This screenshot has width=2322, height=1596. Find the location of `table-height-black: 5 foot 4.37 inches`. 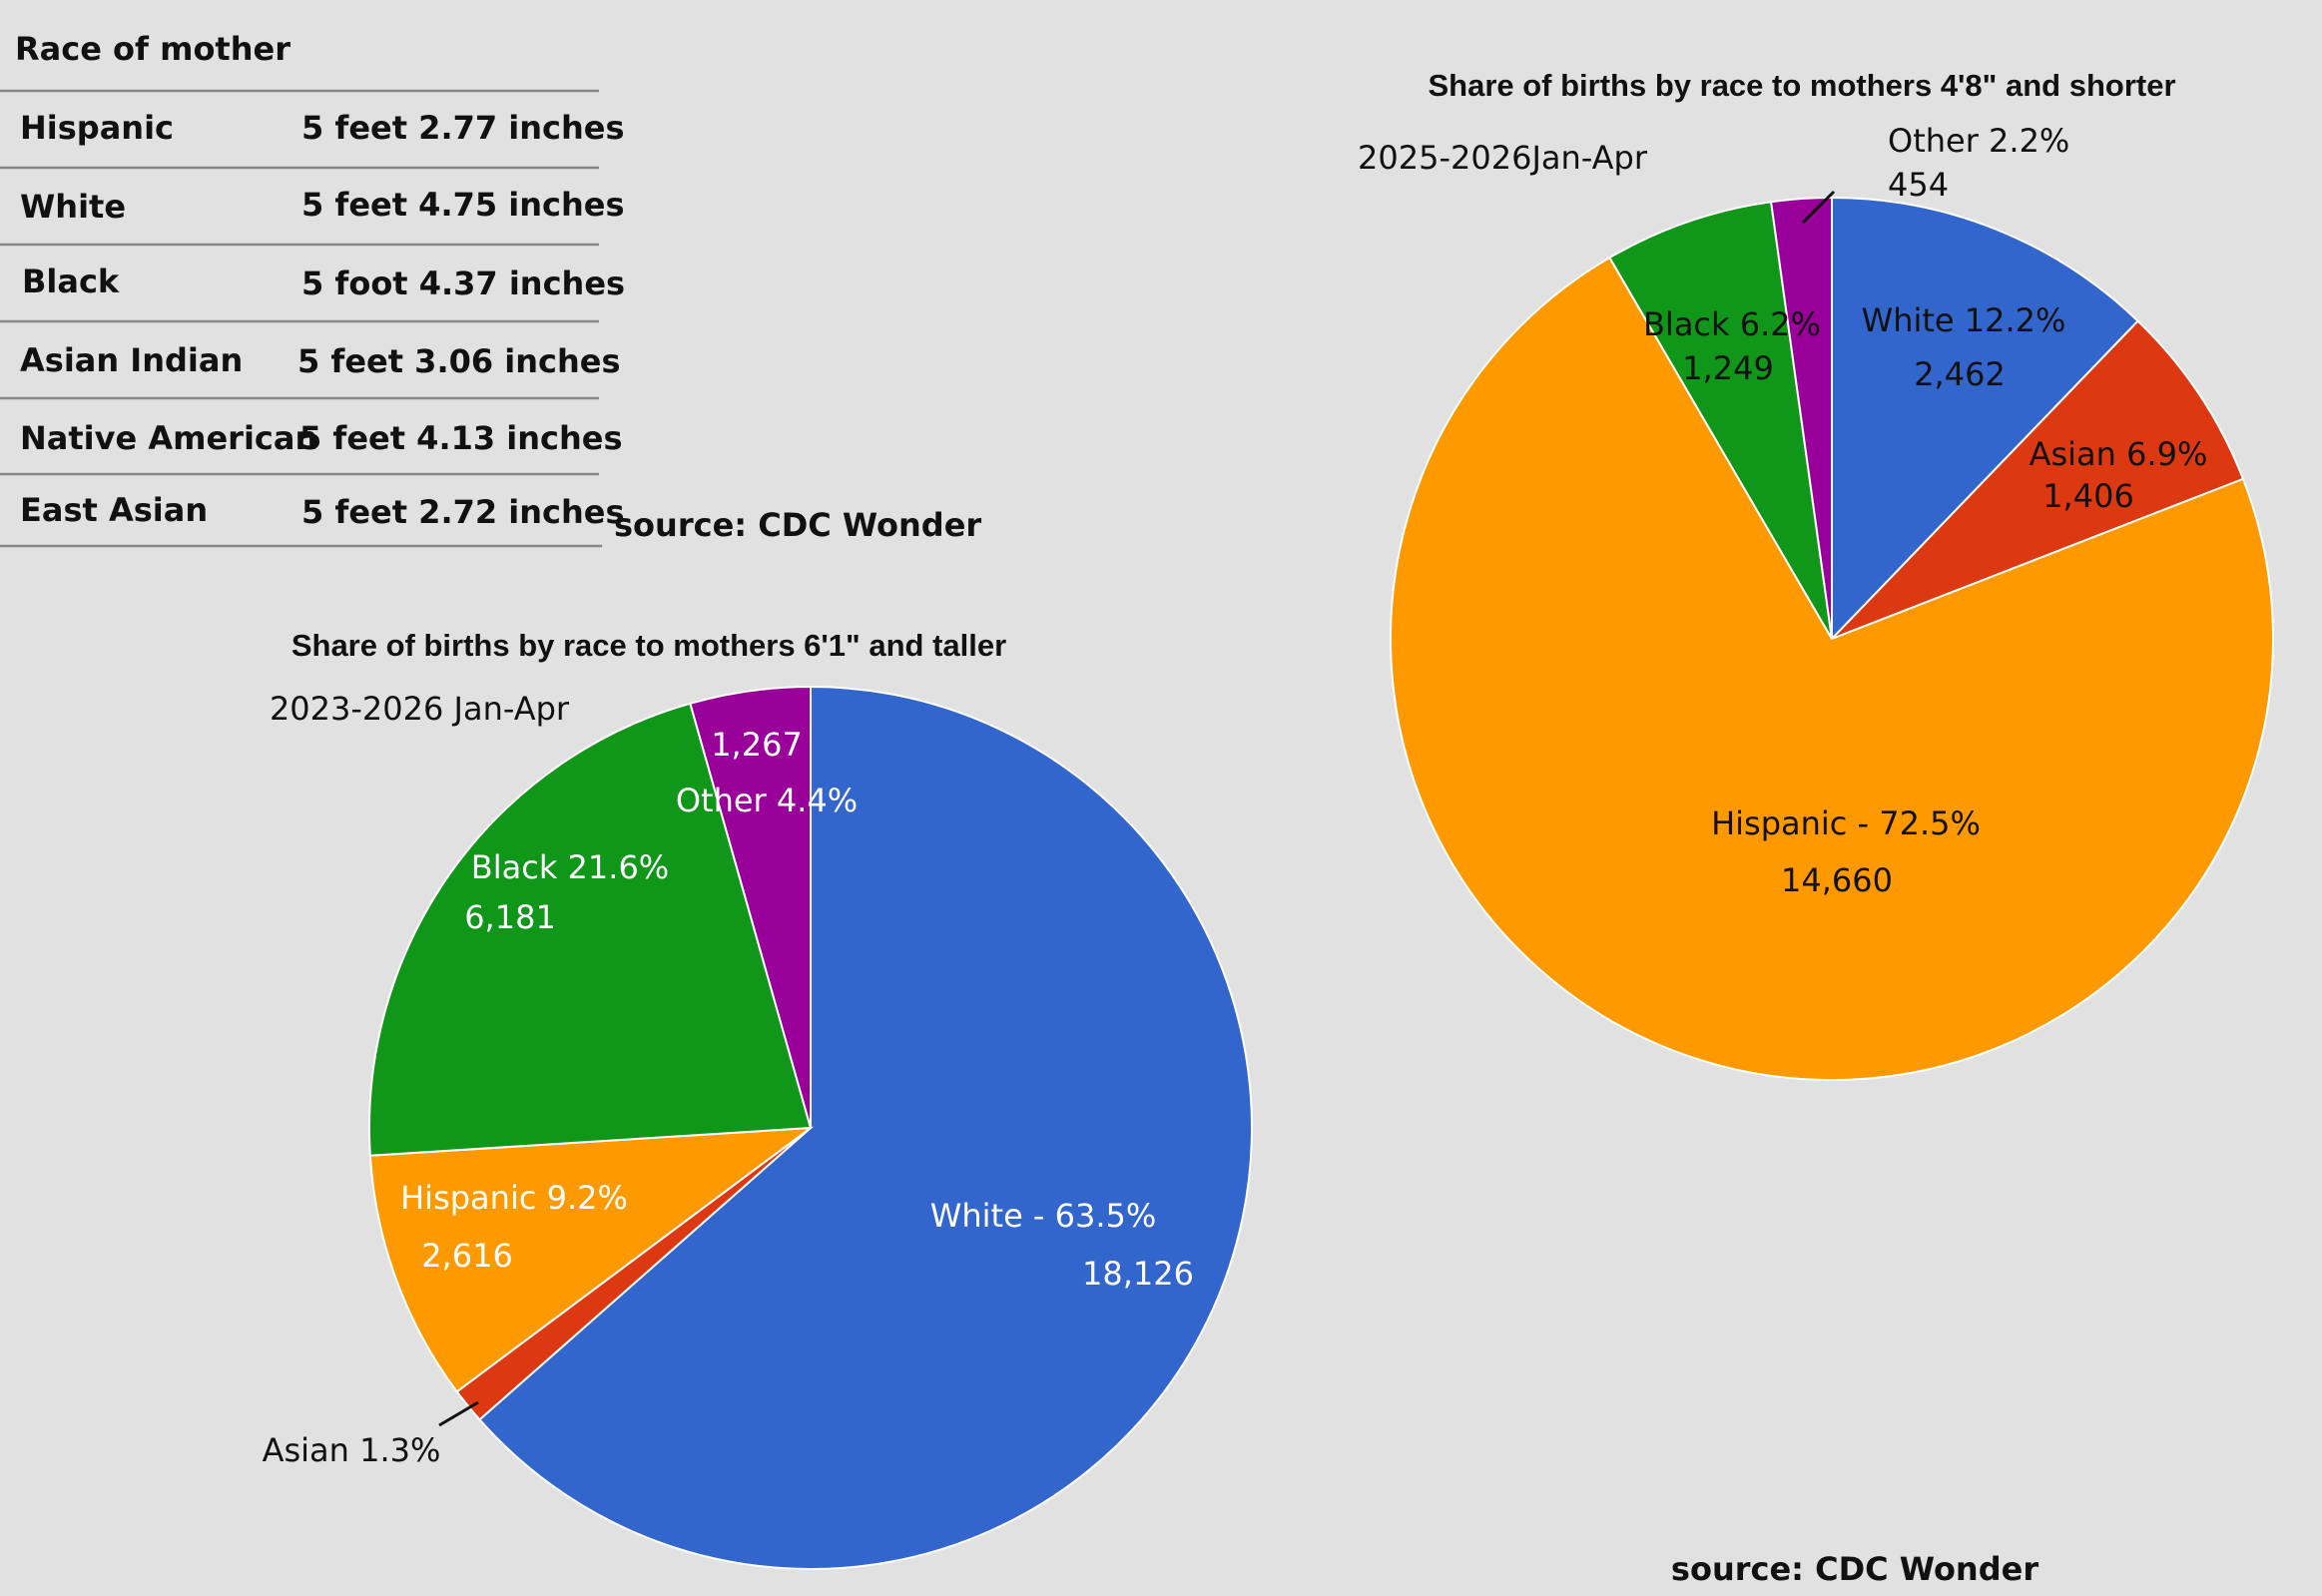

table-height-black: 5 foot 4.37 inches is located at coordinates (463, 283).